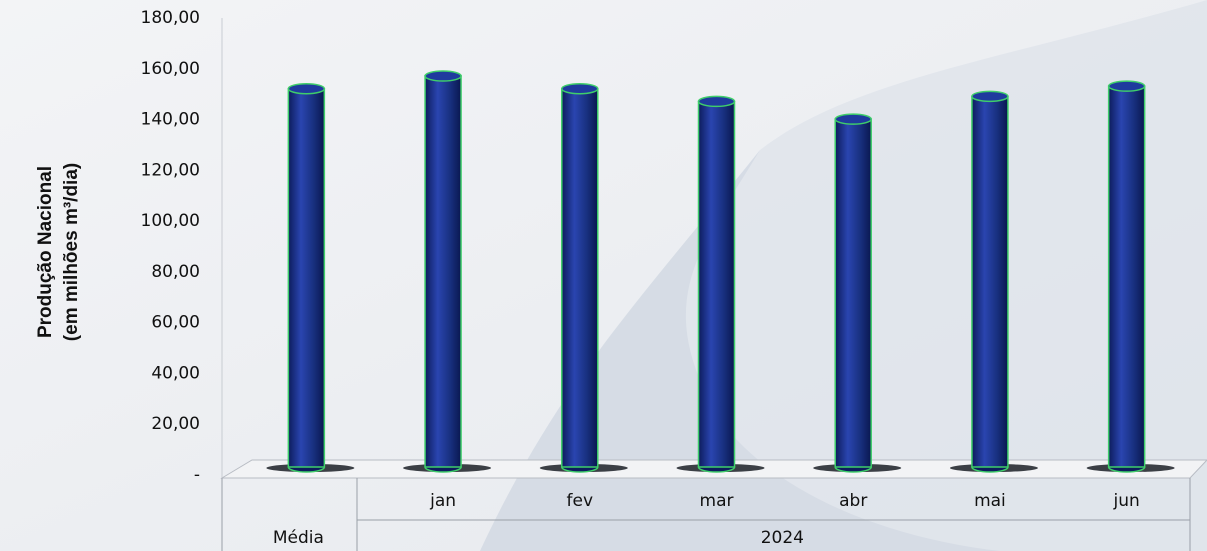 This screenshot has height=551, width=1207. I want to click on x-group-label: Média, so click(298, 538).